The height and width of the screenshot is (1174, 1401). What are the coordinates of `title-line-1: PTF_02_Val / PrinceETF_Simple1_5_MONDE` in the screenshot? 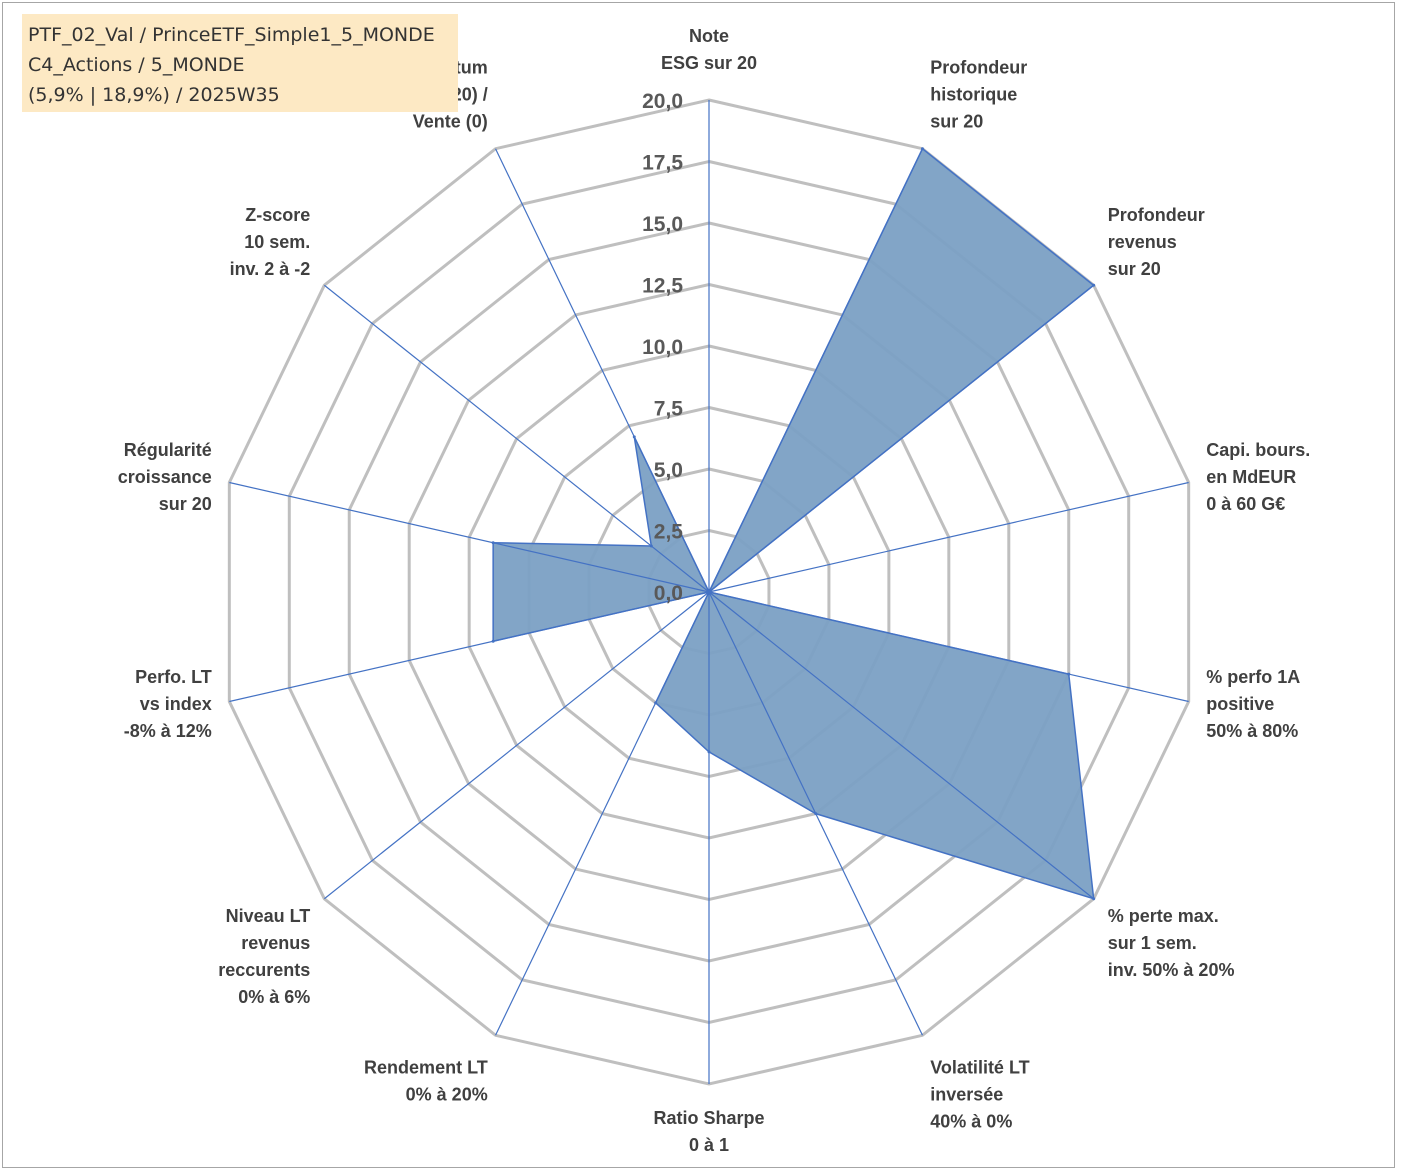 It's located at (231, 35).